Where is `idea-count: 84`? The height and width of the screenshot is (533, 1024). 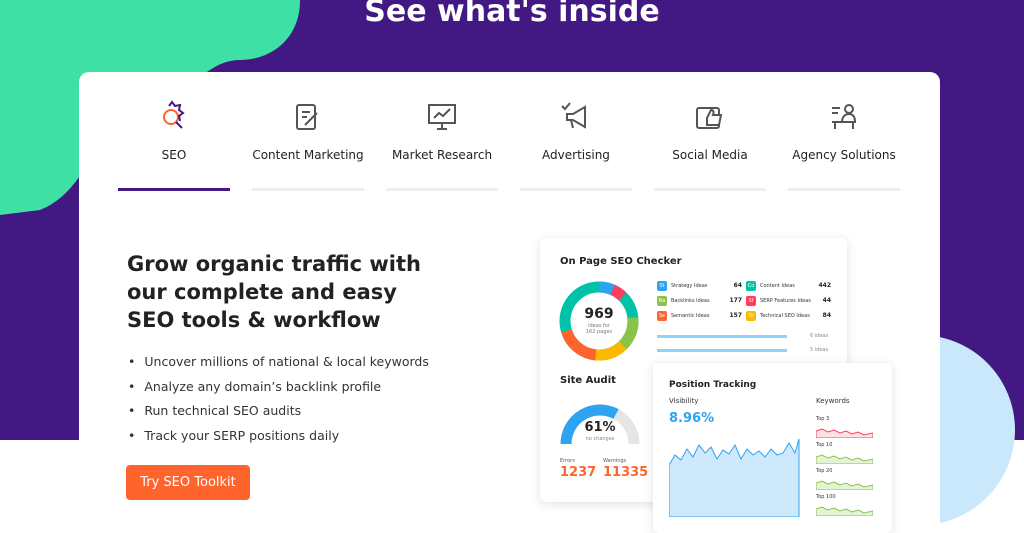 idea-count: 84 is located at coordinates (826, 315).